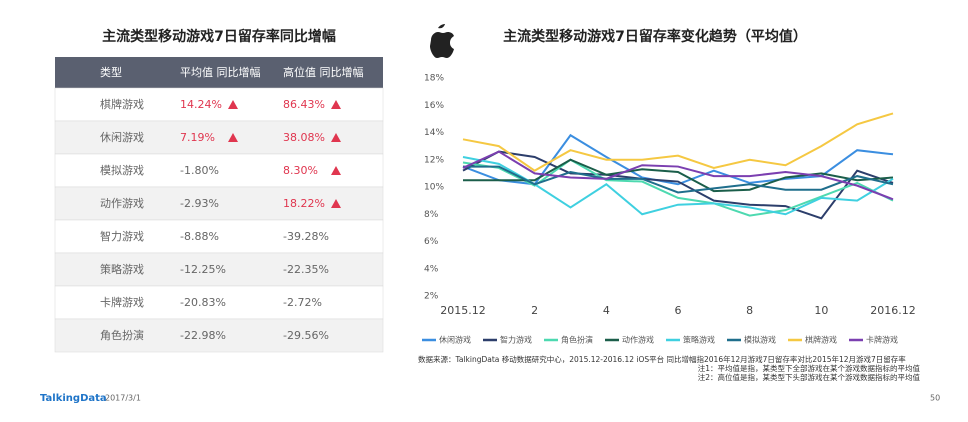  Describe the element at coordinates (749, 310) in the screenshot. I see `x-tick-label: 8` at that location.